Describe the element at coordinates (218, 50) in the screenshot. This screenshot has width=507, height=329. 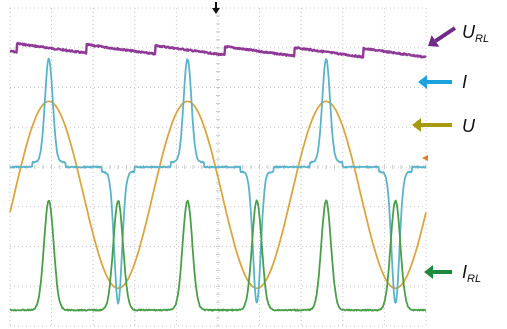
I see `trace-url` at that location.